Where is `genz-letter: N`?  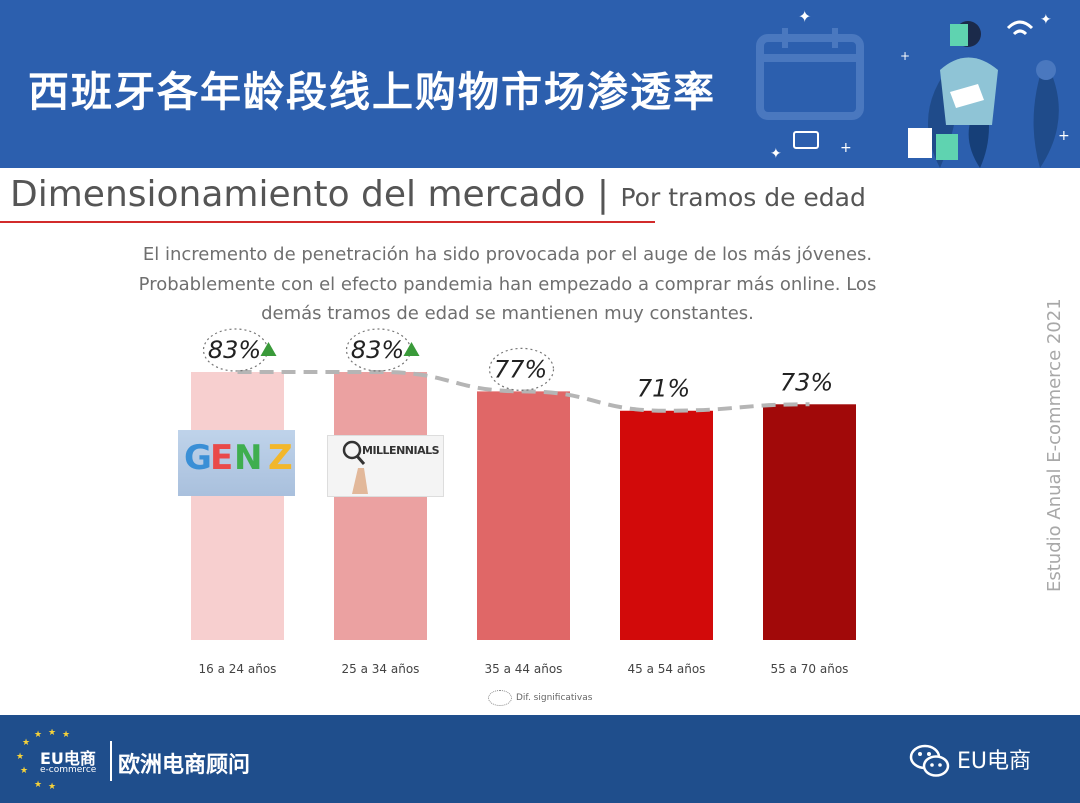 genz-letter: N is located at coordinates (248, 458).